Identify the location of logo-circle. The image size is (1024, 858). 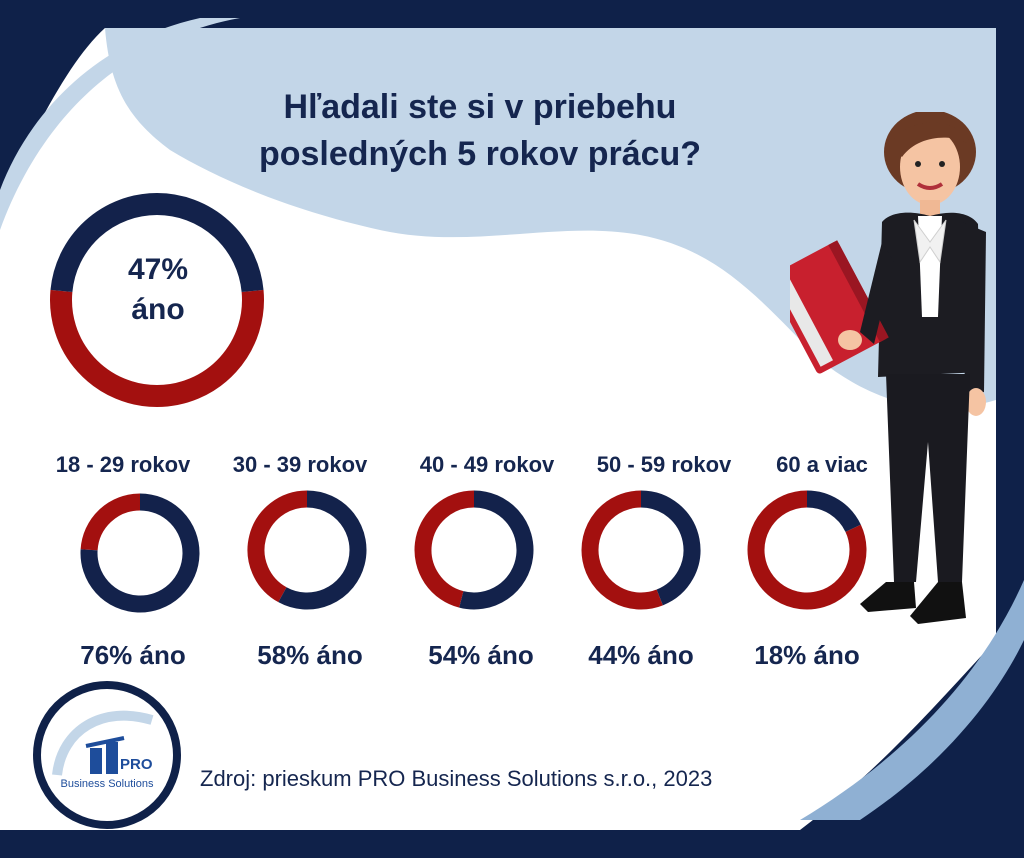
(107, 755).